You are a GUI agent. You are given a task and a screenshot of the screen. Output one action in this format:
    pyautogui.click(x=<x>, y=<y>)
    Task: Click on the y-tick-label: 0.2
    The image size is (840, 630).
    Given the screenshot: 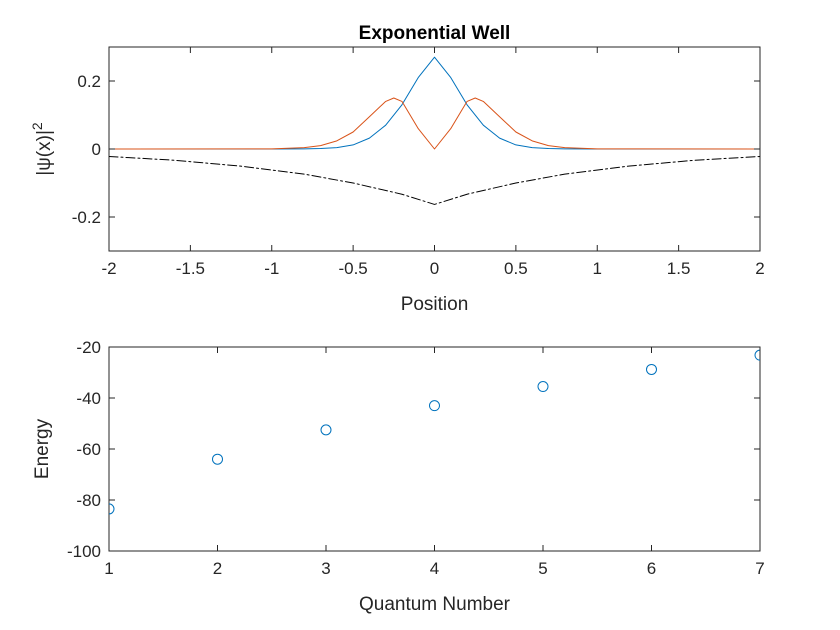 What is the action you would take?
    pyautogui.click(x=89, y=81)
    